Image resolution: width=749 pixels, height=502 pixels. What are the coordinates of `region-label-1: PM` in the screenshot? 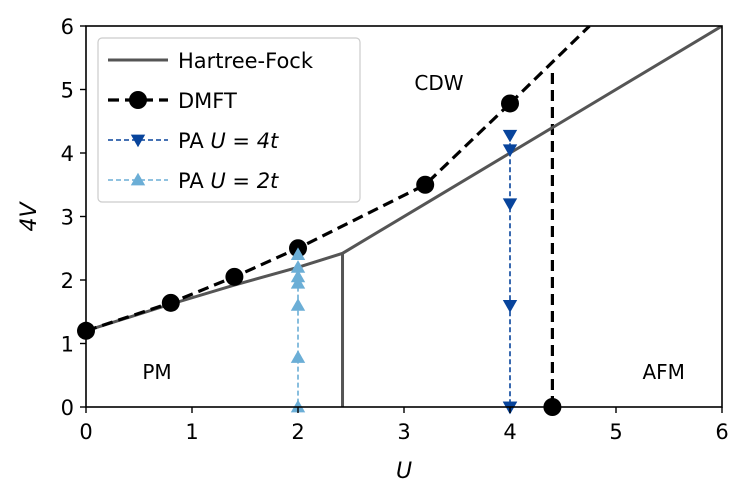 It's located at (156, 372).